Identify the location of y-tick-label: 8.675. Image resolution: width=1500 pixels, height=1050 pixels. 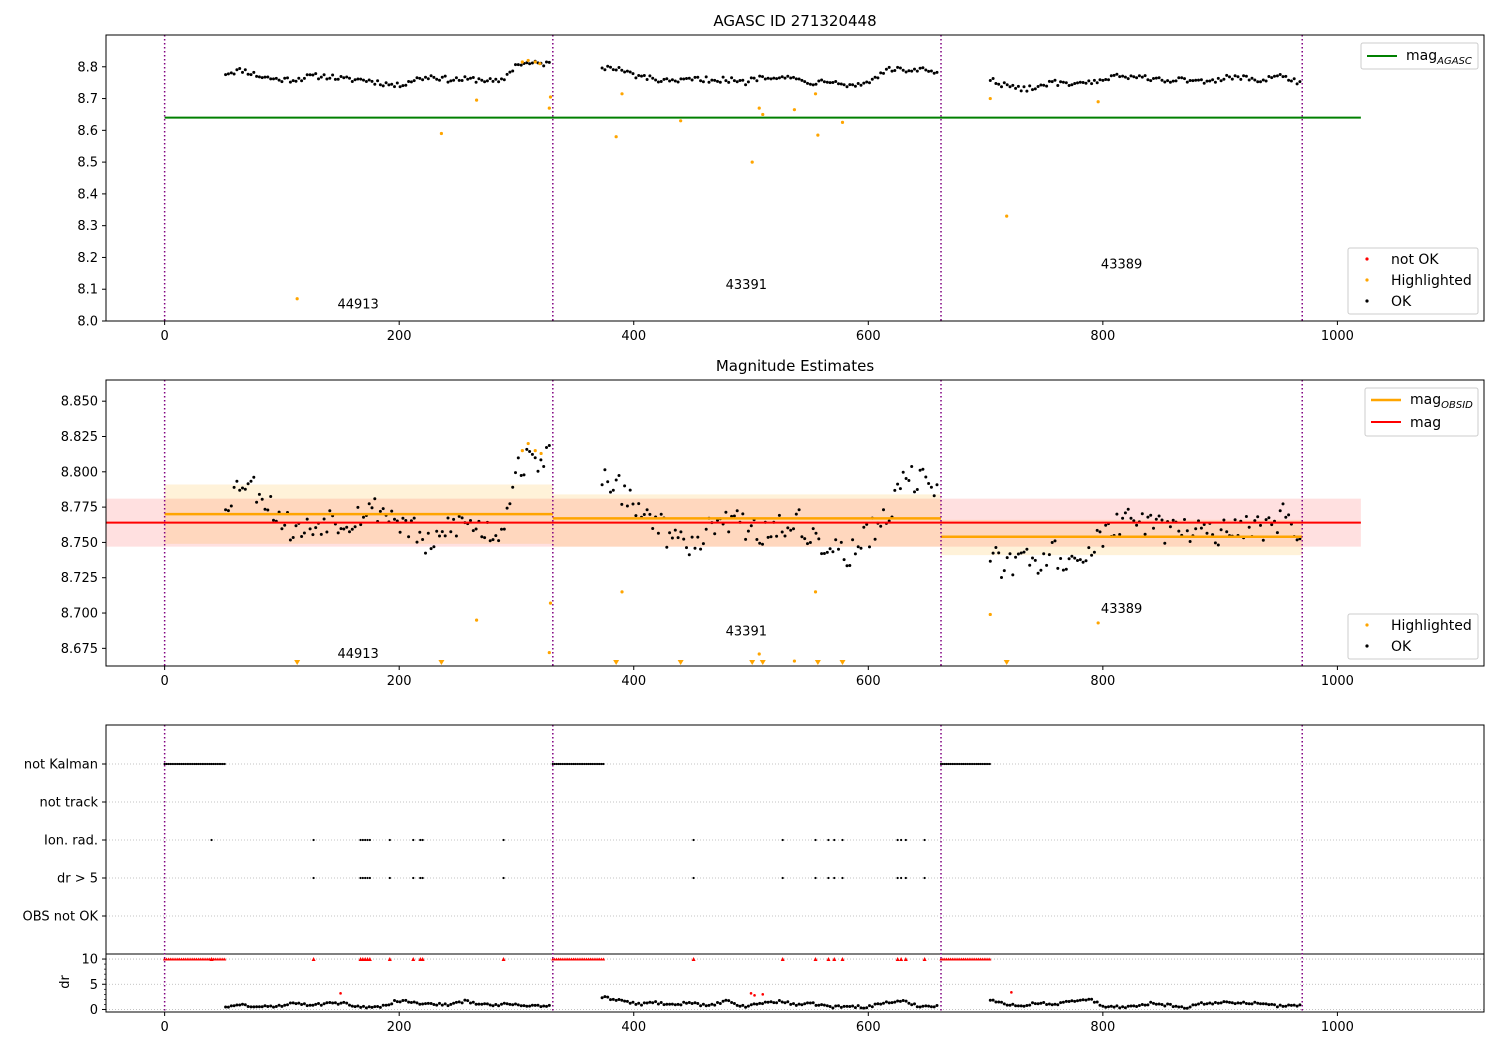
(79, 649).